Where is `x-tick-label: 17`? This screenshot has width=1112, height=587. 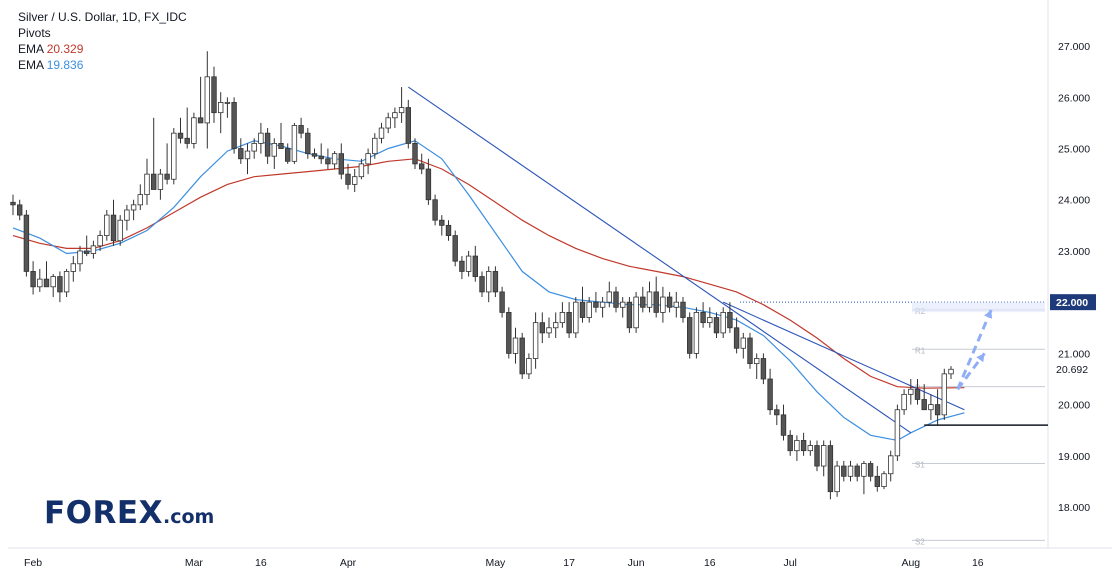
x-tick-label: 17 is located at coordinates (569, 563).